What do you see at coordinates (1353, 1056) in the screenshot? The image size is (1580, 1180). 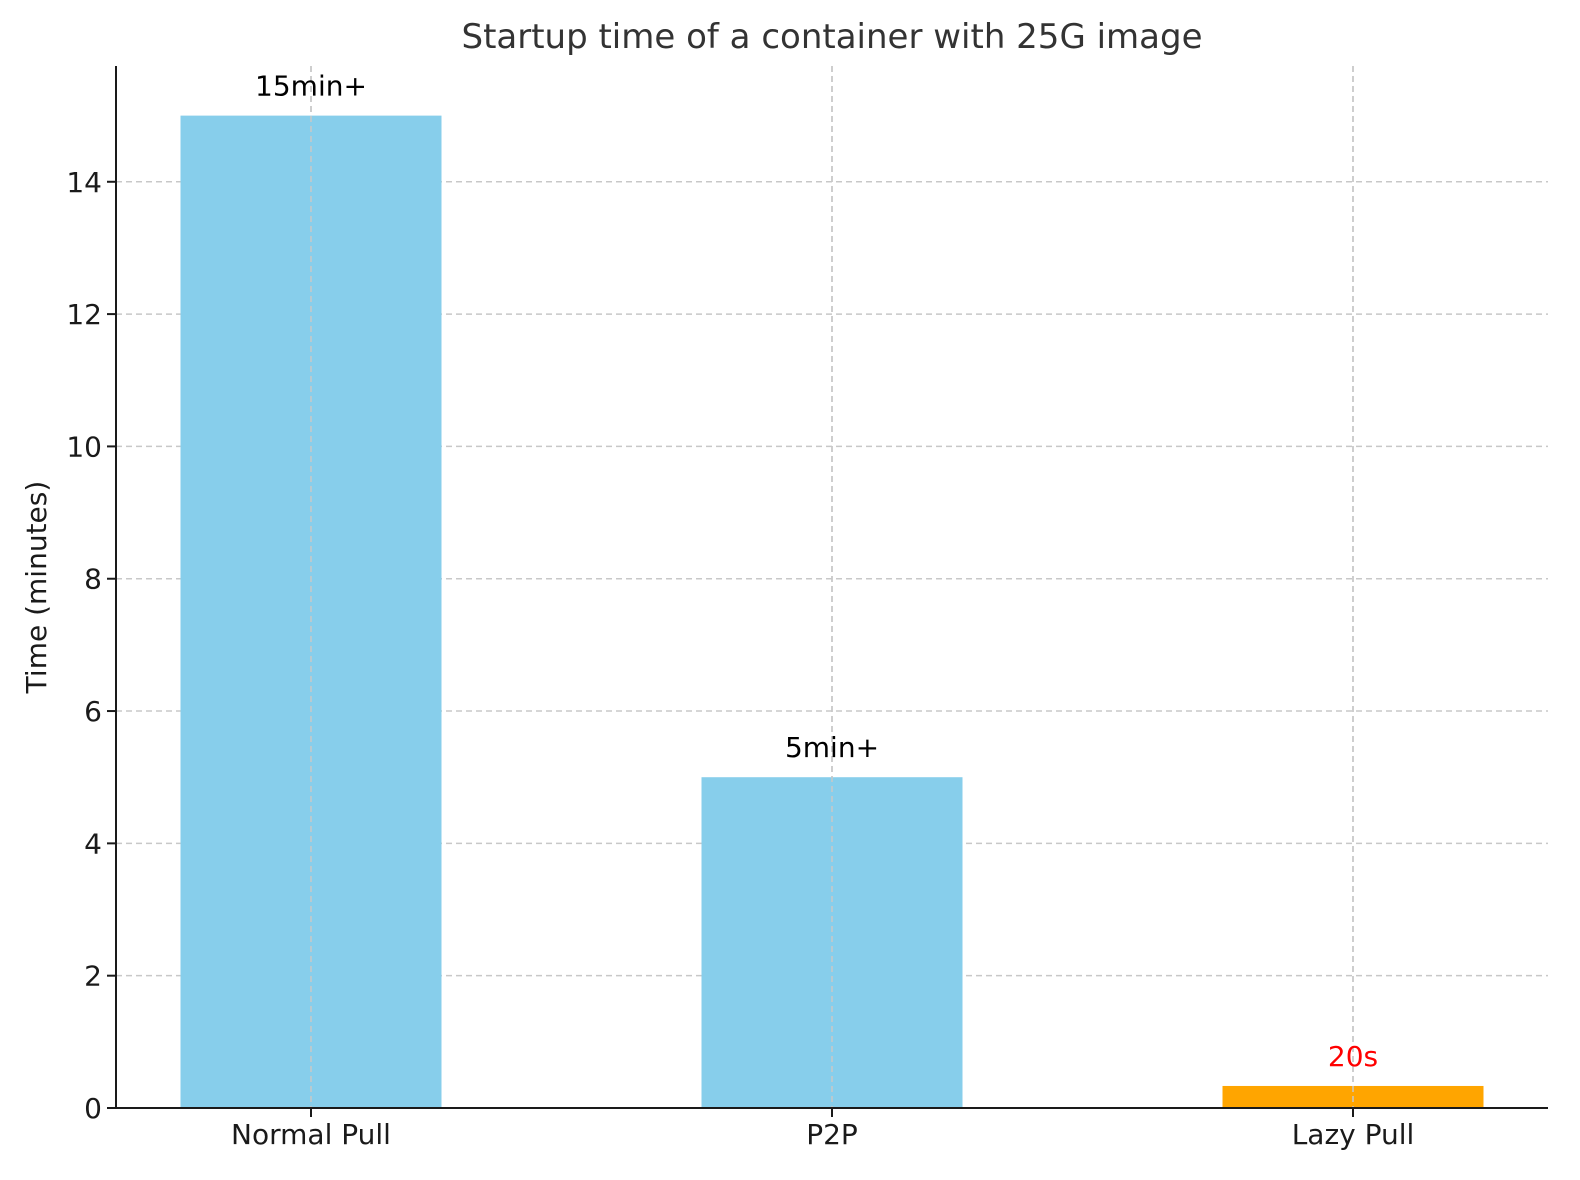 I see `bar-data-label: 20s` at bounding box center [1353, 1056].